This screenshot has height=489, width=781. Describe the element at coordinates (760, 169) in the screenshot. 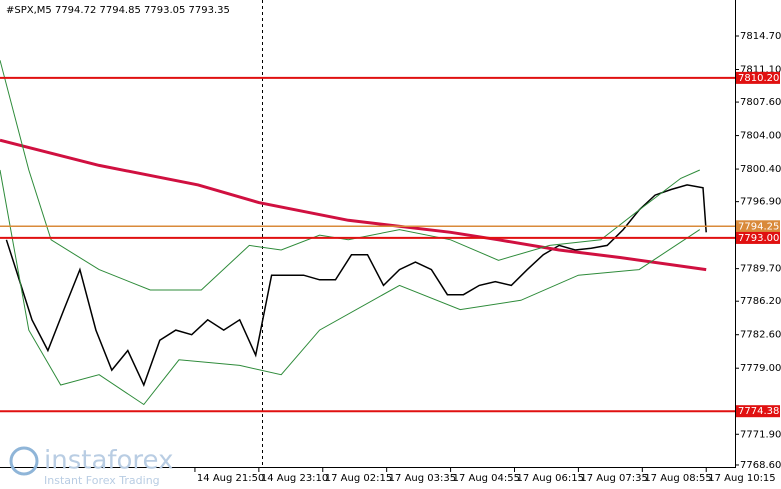

I see `y-tick-label: 7800.40` at that location.